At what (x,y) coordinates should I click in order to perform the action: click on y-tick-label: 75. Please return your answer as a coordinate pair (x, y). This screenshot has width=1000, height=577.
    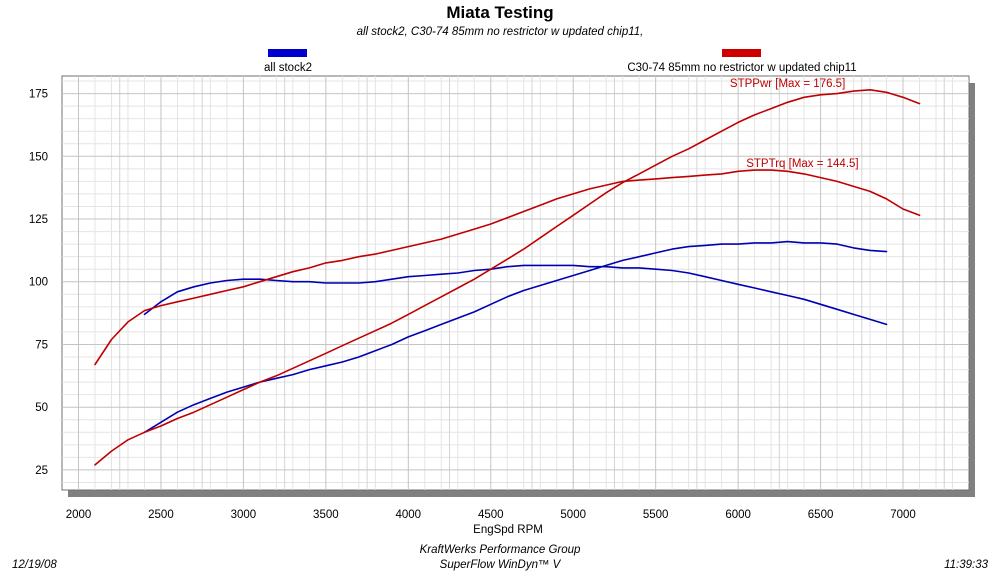
    Looking at the image, I should click on (41, 345).